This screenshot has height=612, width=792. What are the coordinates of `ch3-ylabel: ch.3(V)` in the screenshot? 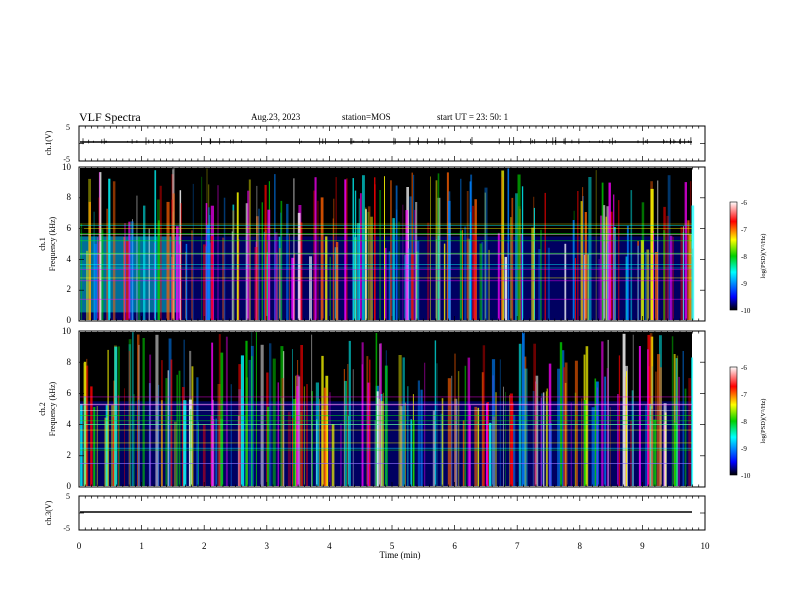 It's located at (48, 512).